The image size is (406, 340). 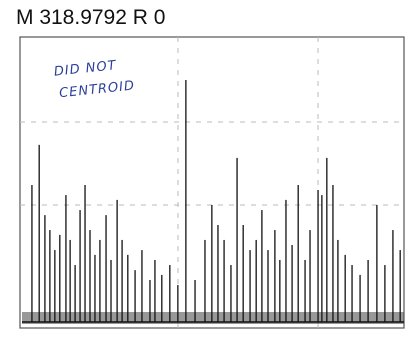 What do you see at coordinates (85, 68) in the screenshot?
I see `annotation-line: DID NOT` at bounding box center [85, 68].